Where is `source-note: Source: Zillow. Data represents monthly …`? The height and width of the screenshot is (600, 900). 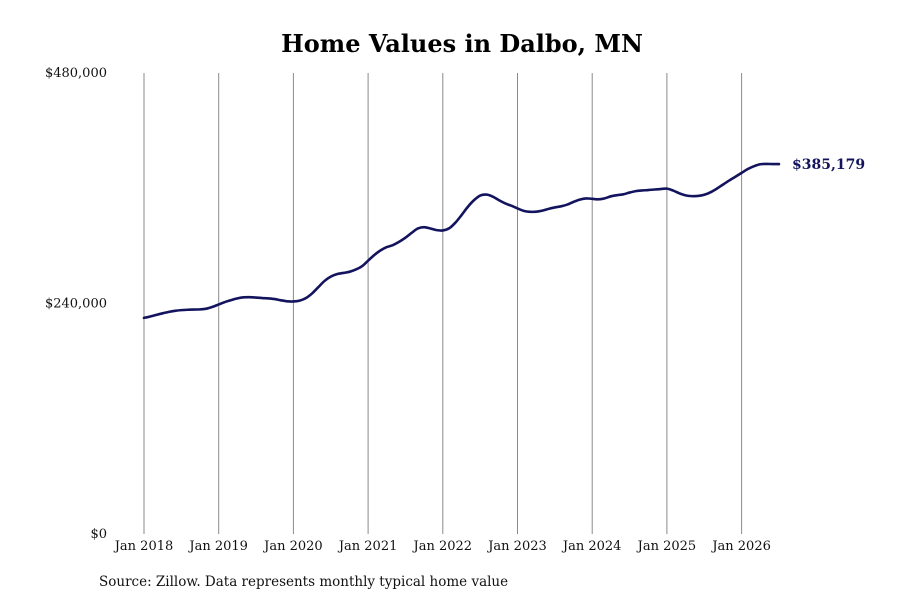 source-note: Source: Zillow. Data represents monthly … is located at coordinates (303, 582).